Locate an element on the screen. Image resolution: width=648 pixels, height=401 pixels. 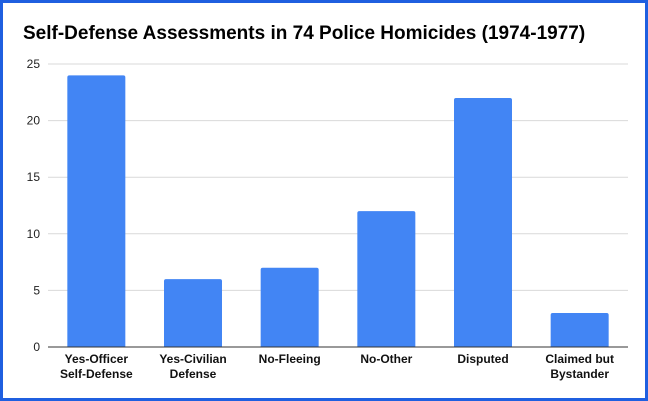
y-tick-label: 25 is located at coordinates (34, 64).